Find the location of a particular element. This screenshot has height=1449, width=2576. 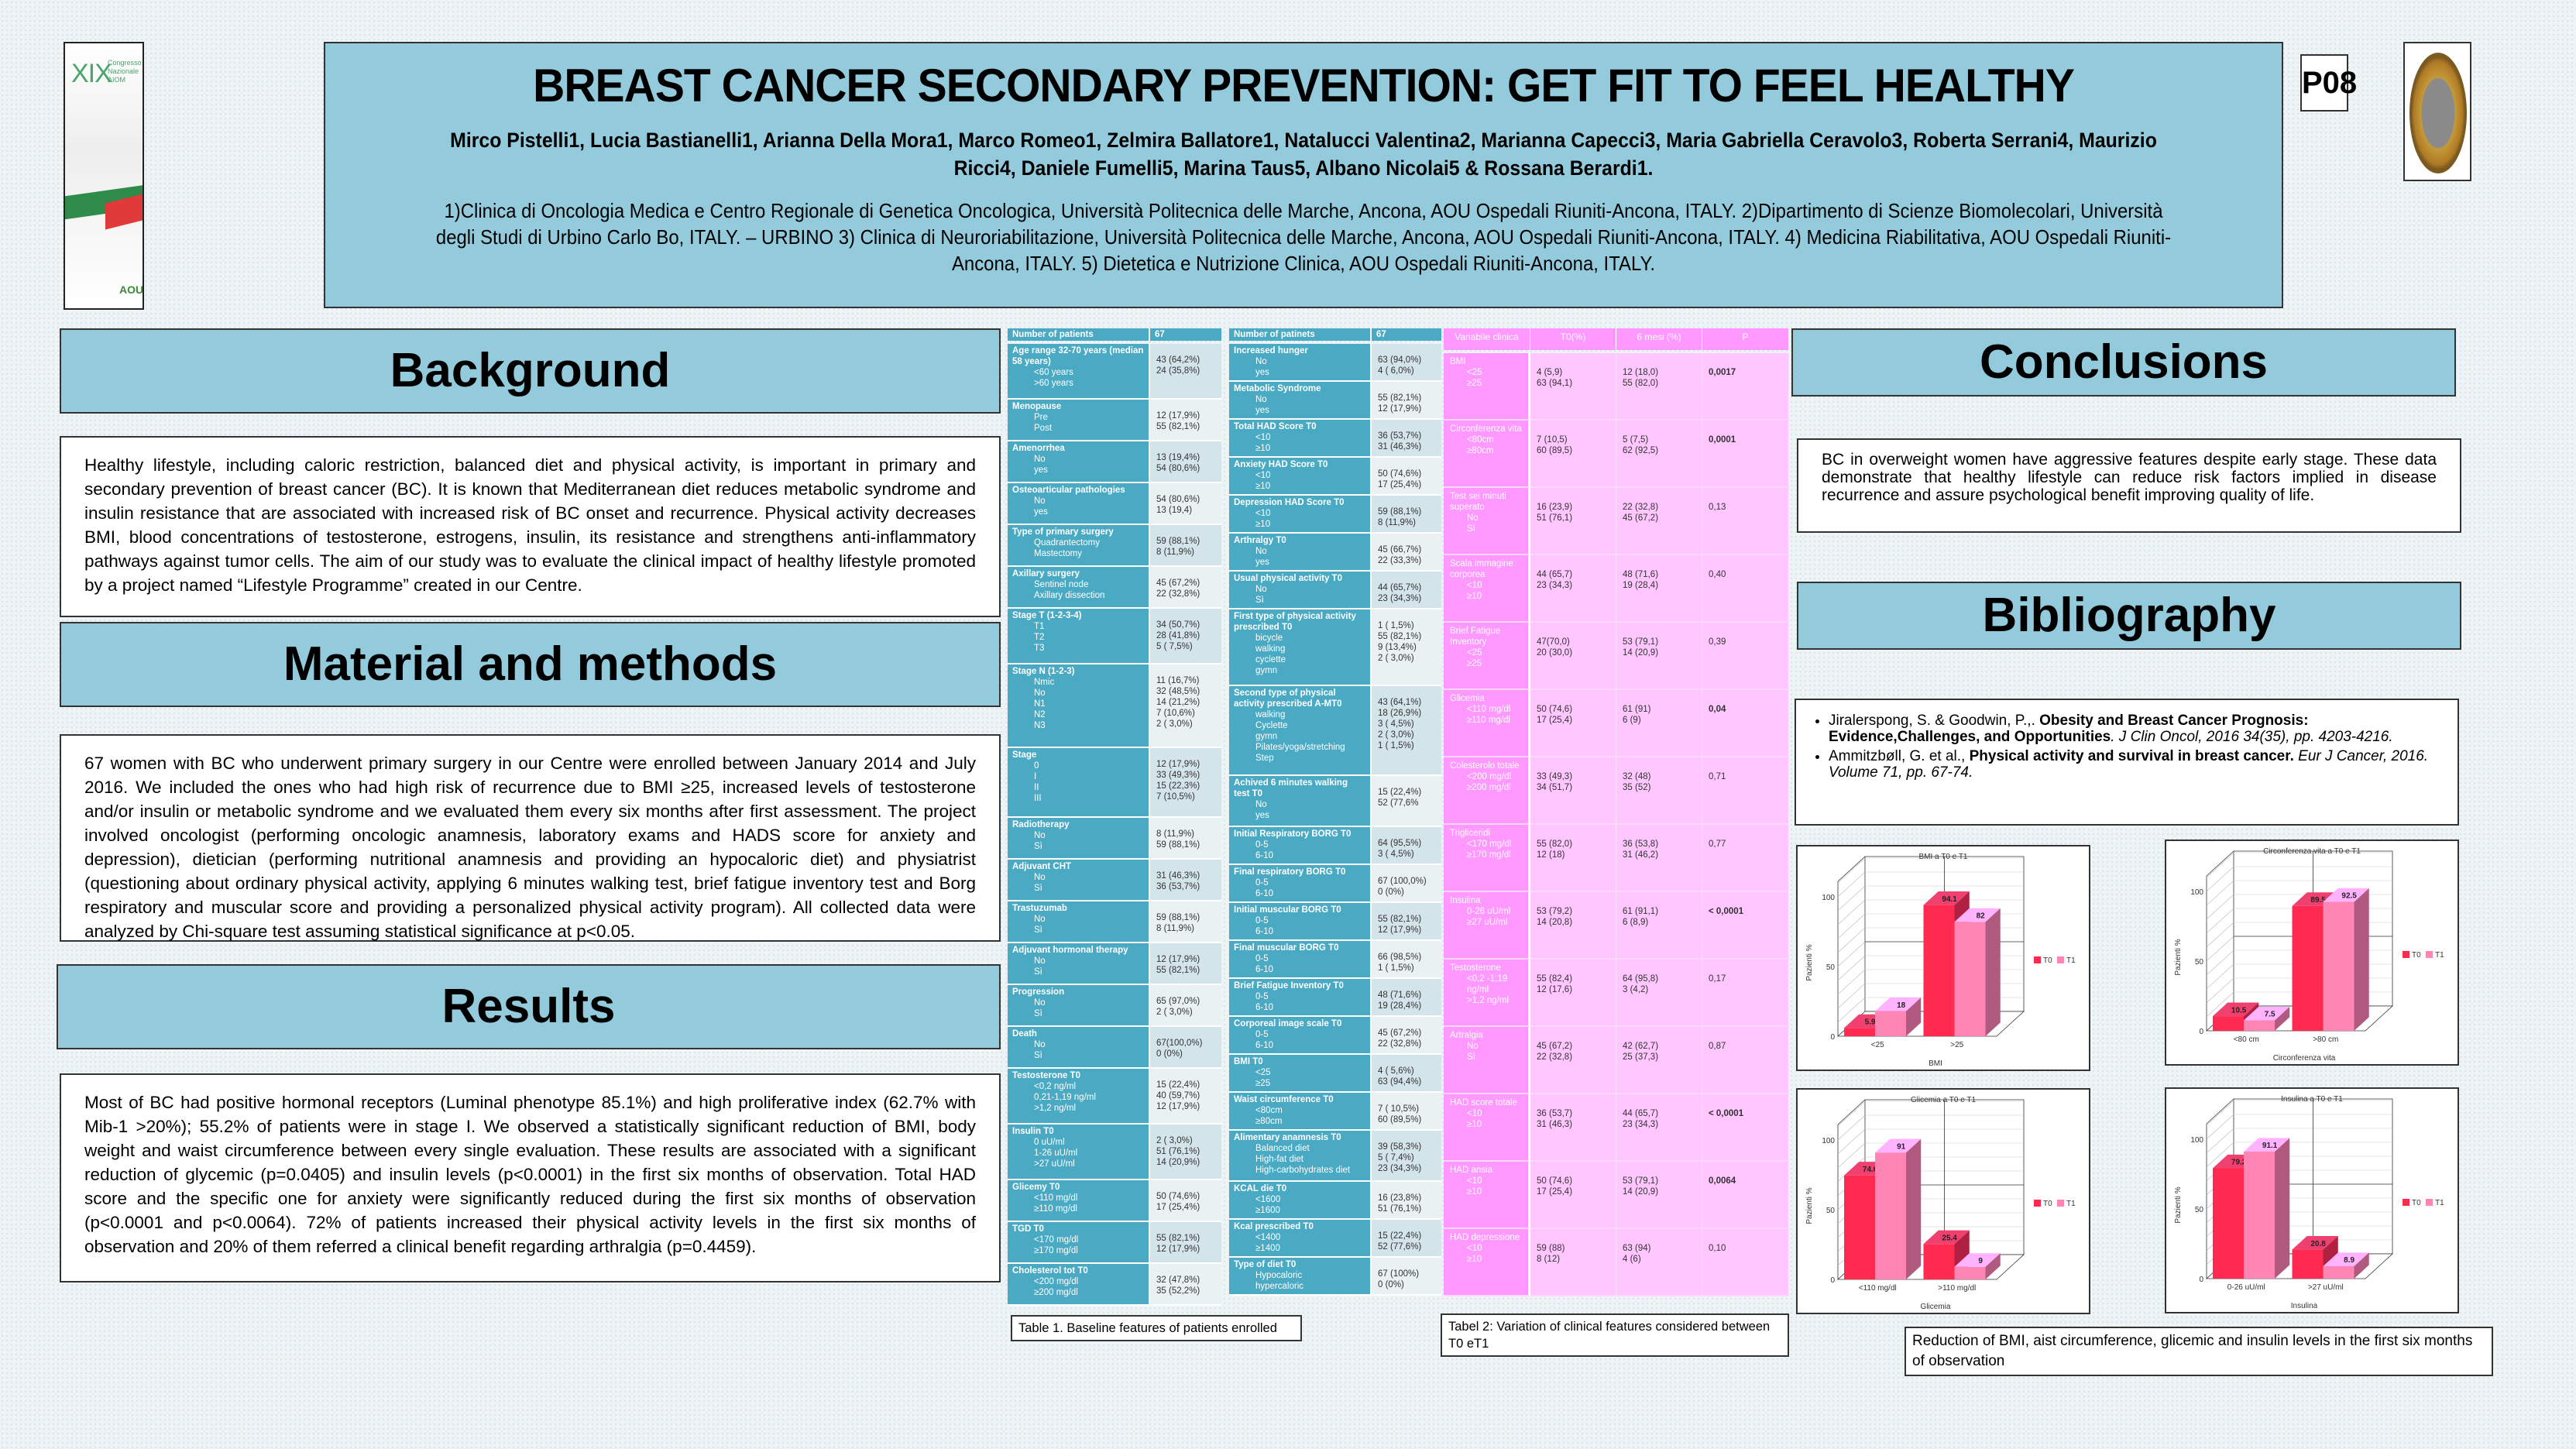

t0-cell: 7 (10,5) 60 (89,5) is located at coordinates (1573, 454).